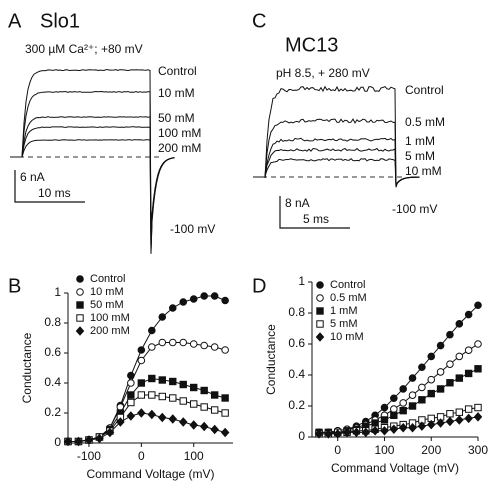 The height and width of the screenshot is (500, 490). What do you see at coordinates (177, 71) in the screenshot?
I see `trace-label: Control` at bounding box center [177, 71].